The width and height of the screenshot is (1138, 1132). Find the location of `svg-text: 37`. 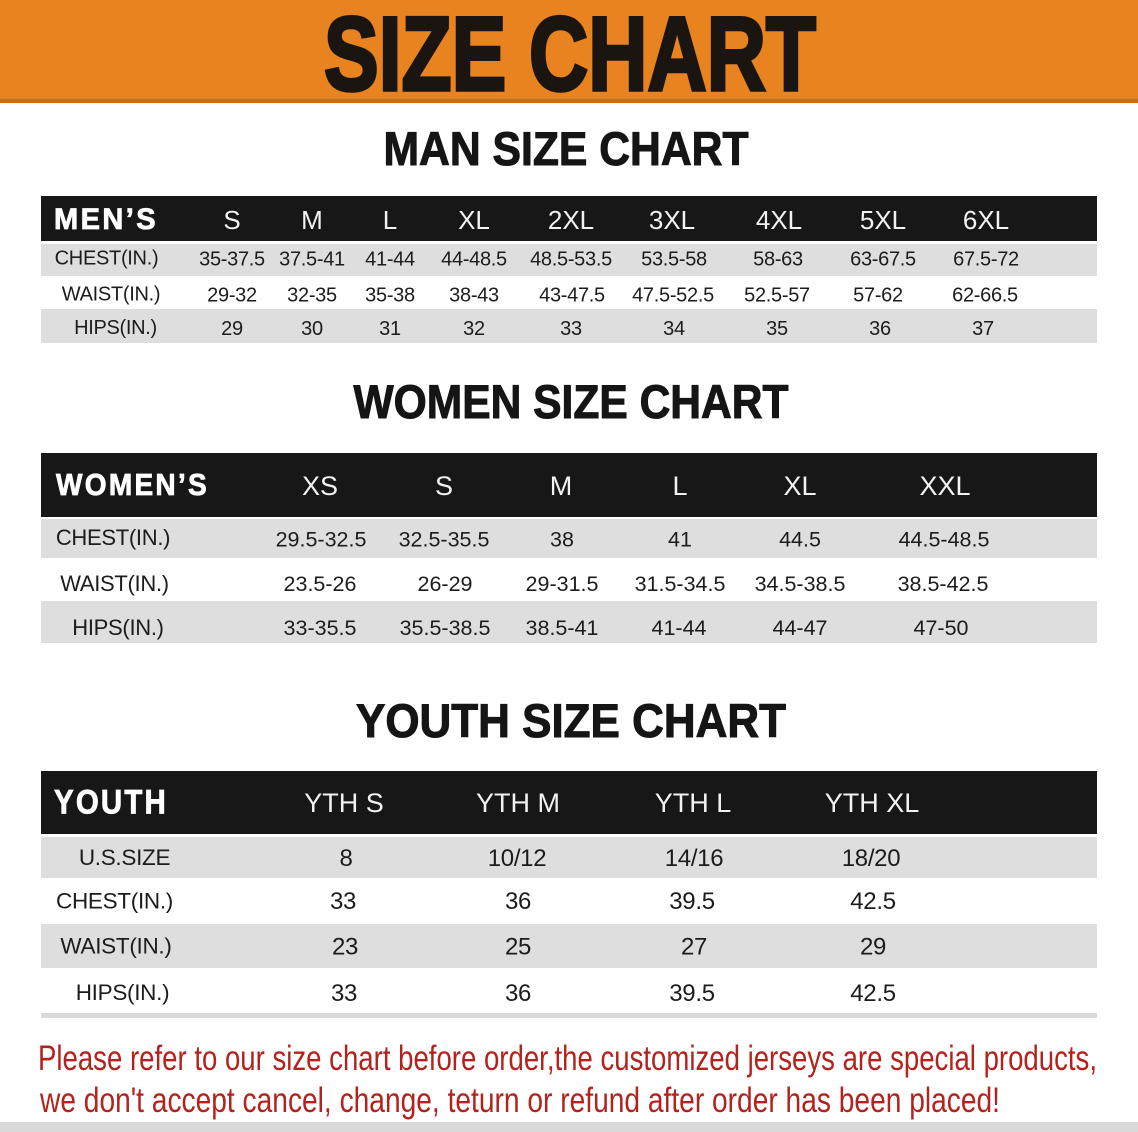

svg-text: 37 is located at coordinates (983, 329).